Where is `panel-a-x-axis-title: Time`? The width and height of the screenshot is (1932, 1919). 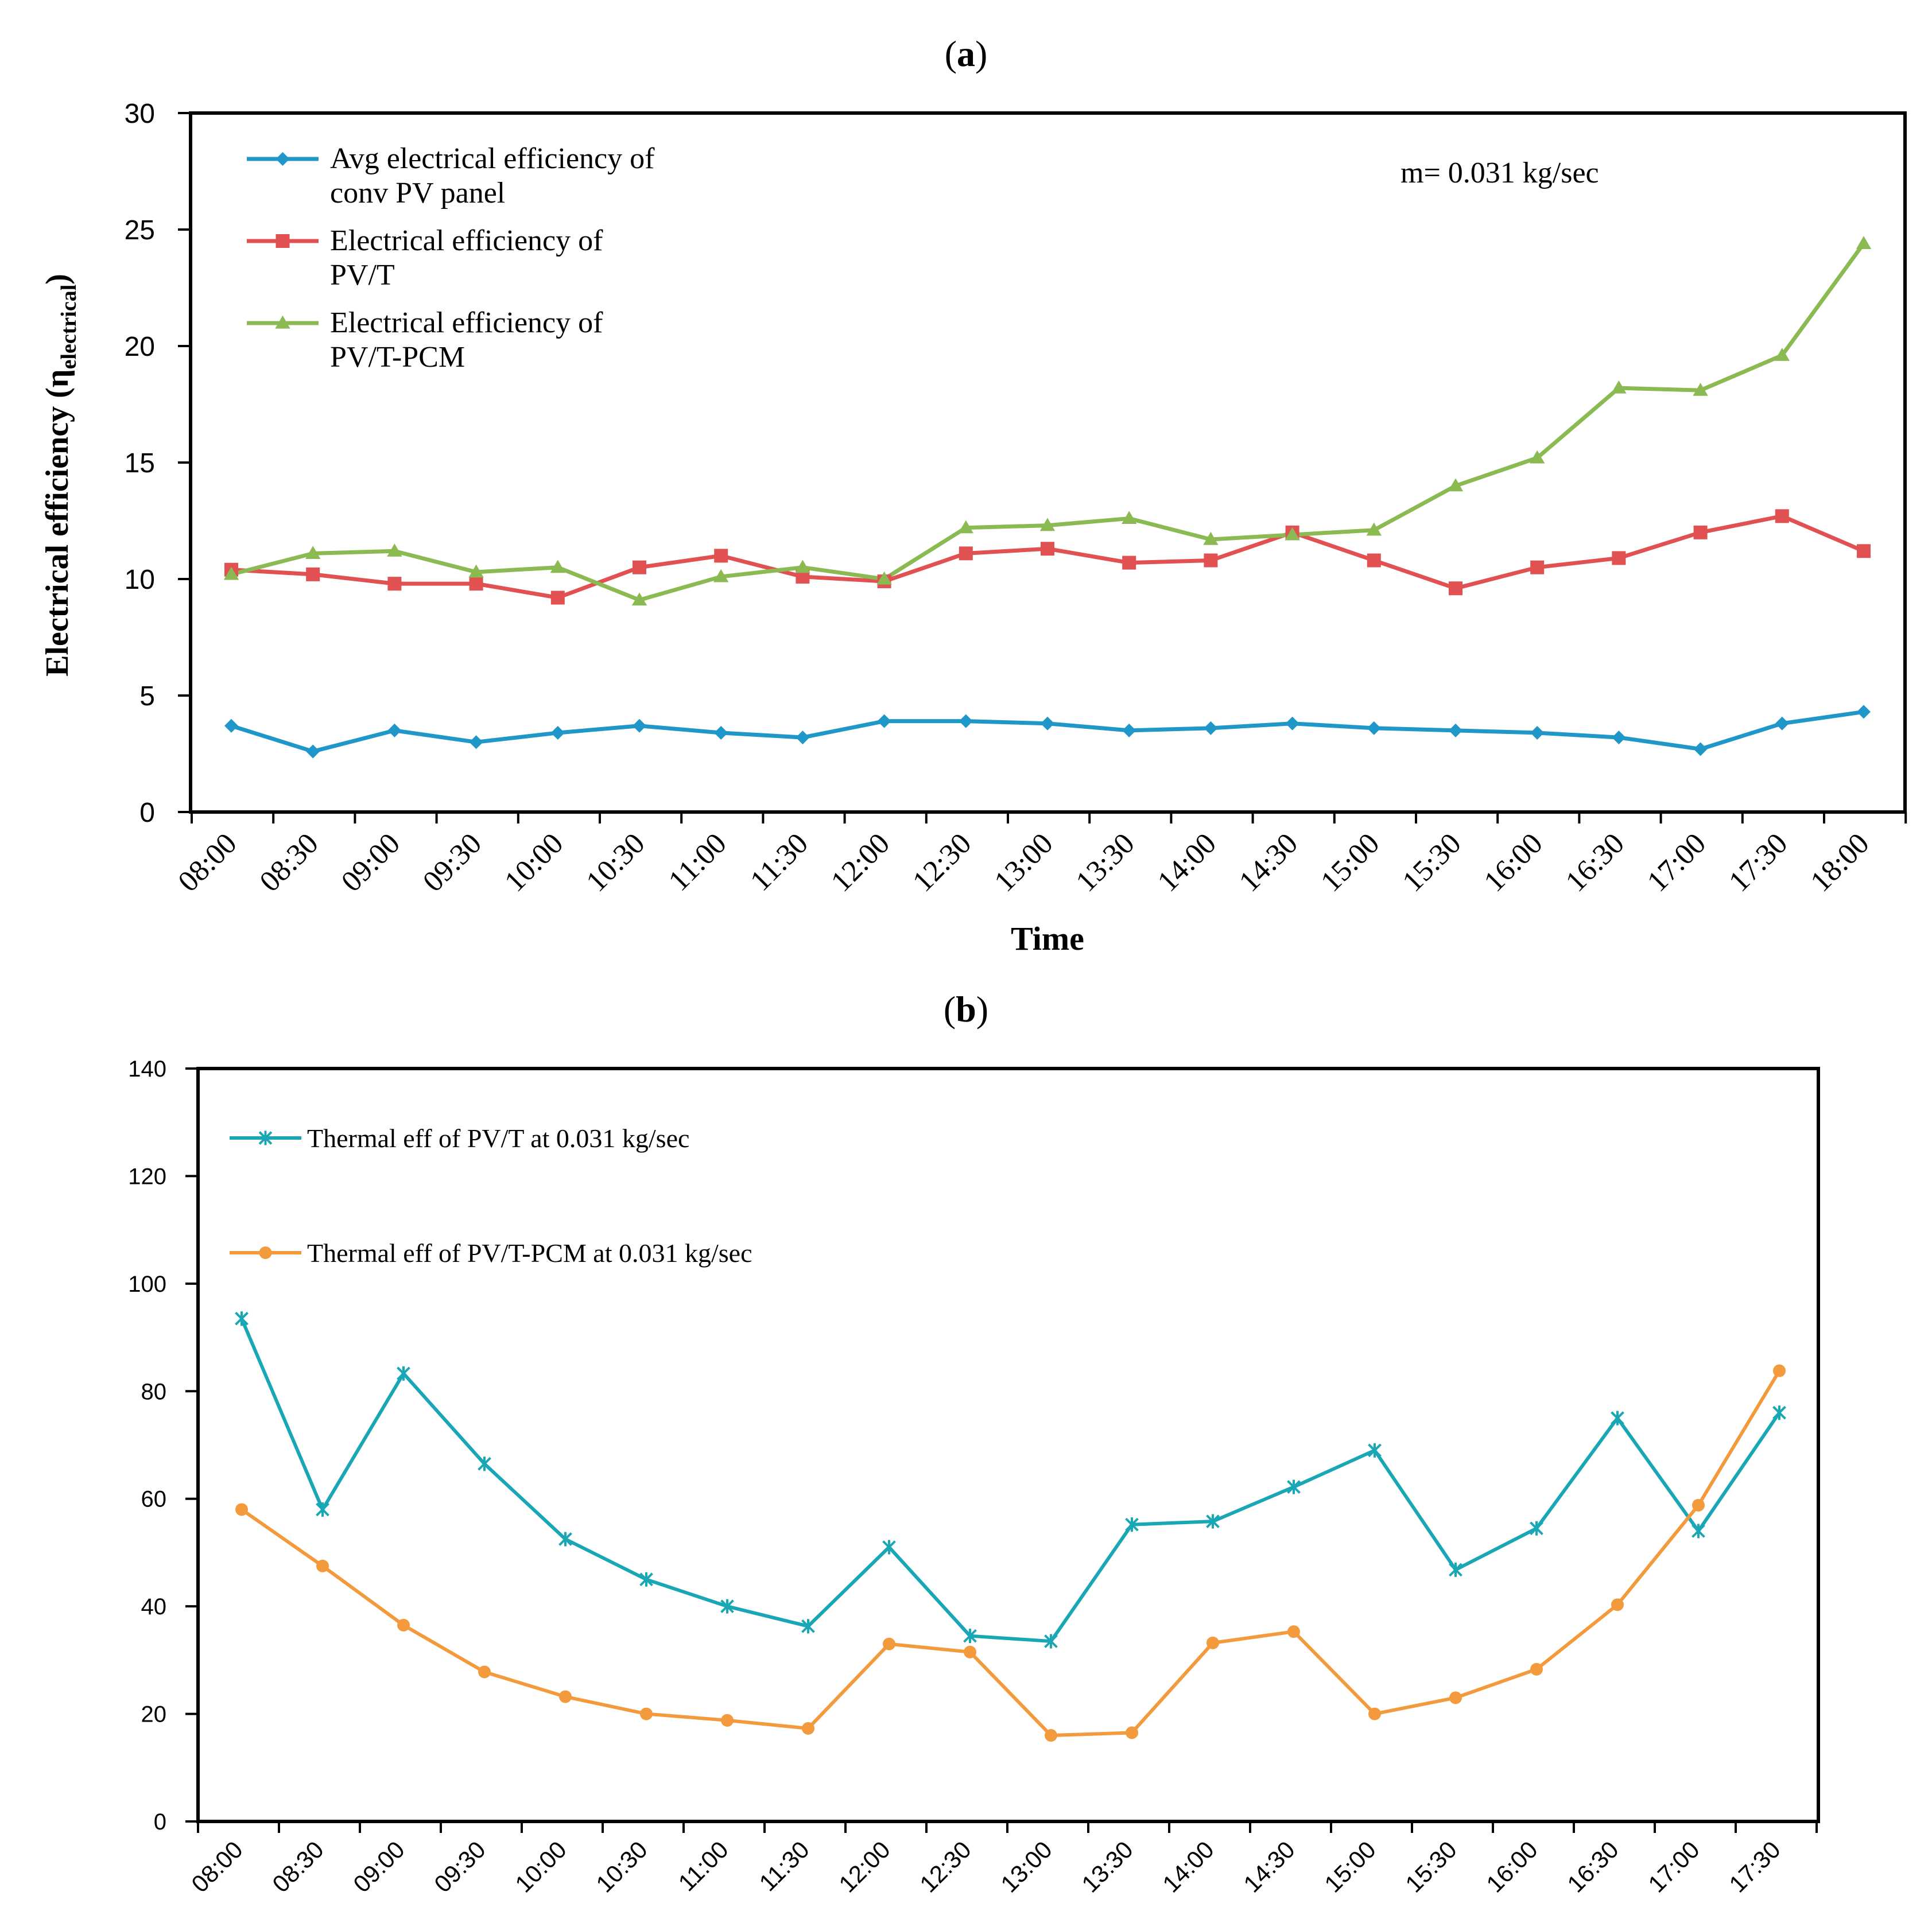
panel-a-x-axis-title: Time is located at coordinates (1047, 938).